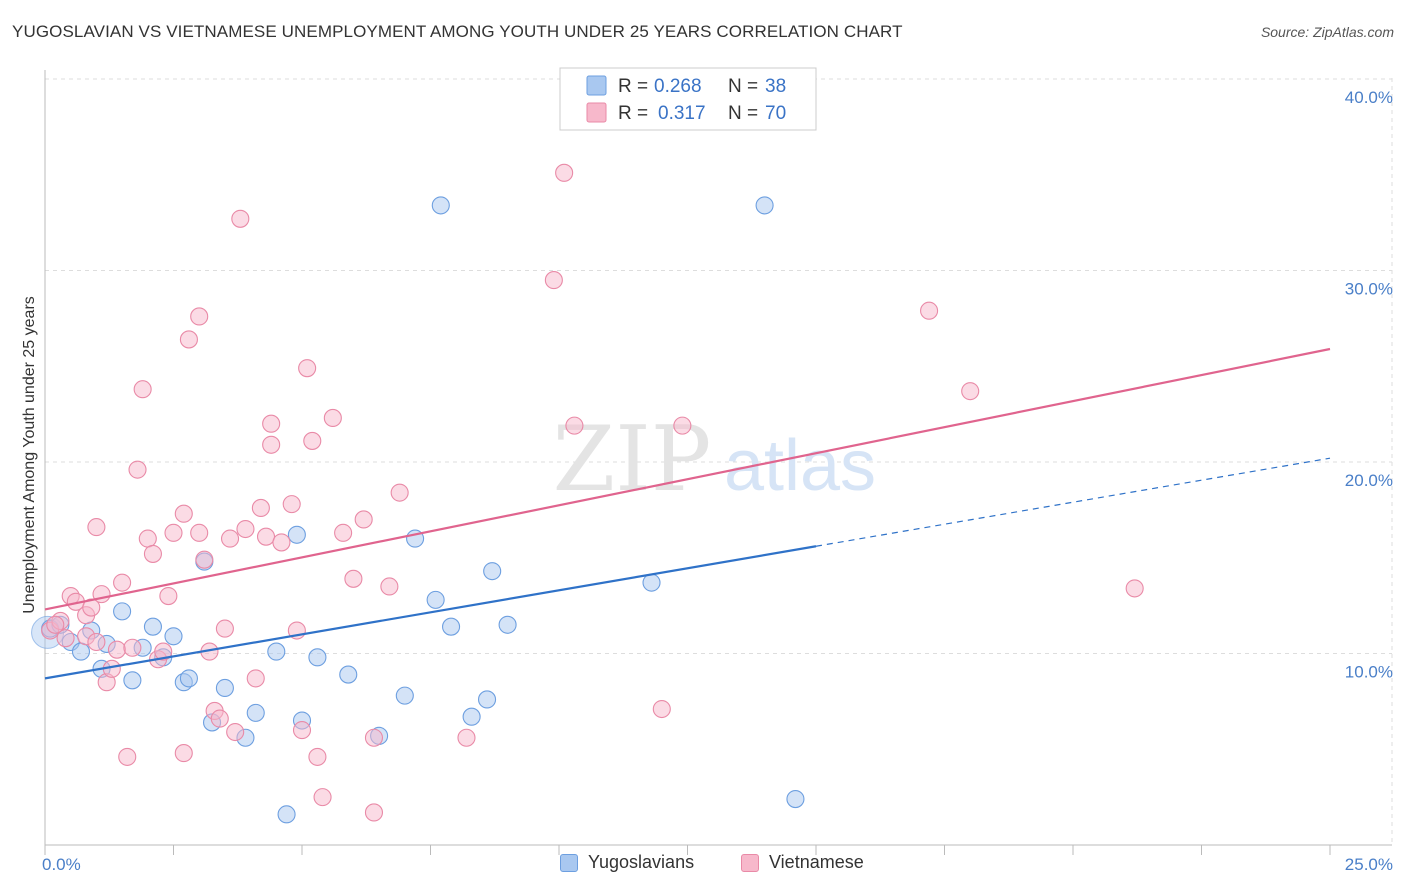 Image resolution: width=1406 pixels, height=892 pixels. What do you see at coordinates (633, 113) in the screenshot?
I see `legend-r-label-2: R =` at bounding box center [633, 113].